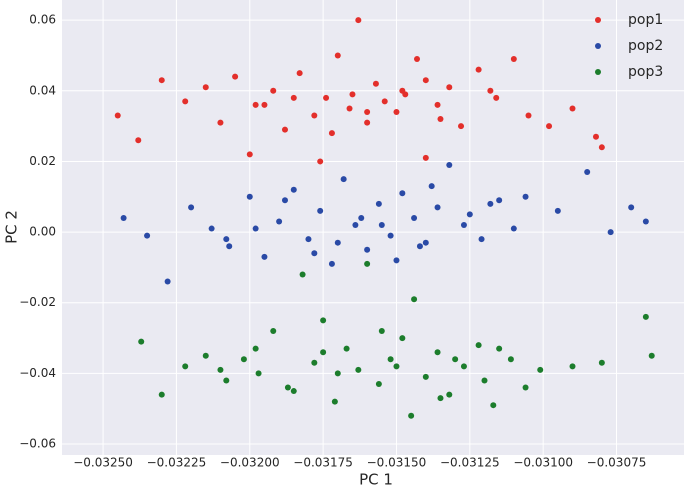 The width and height of the screenshot is (685, 487). I want to click on legend-label: pop1, so click(645, 20).